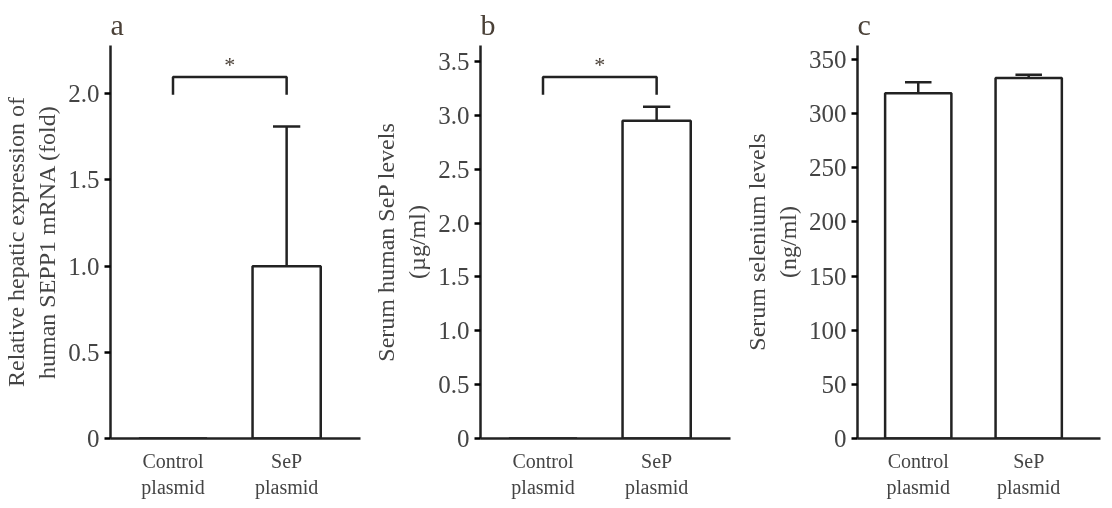  What do you see at coordinates (828, 330) in the screenshot?
I see `y-tick-label: 100` at bounding box center [828, 330].